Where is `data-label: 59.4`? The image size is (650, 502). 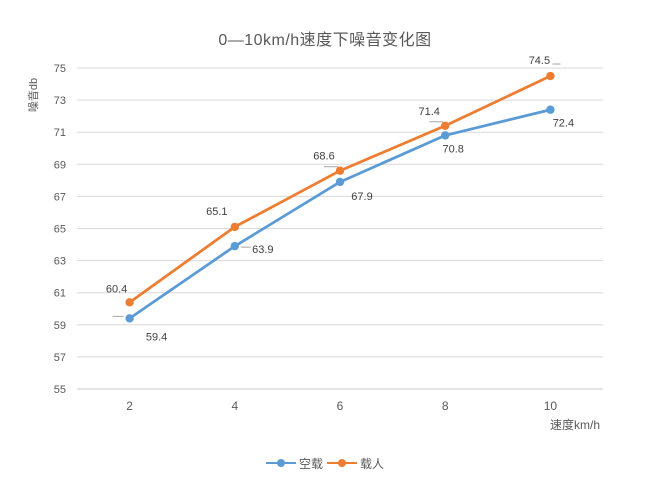
data-label: 59.4 is located at coordinates (156, 337).